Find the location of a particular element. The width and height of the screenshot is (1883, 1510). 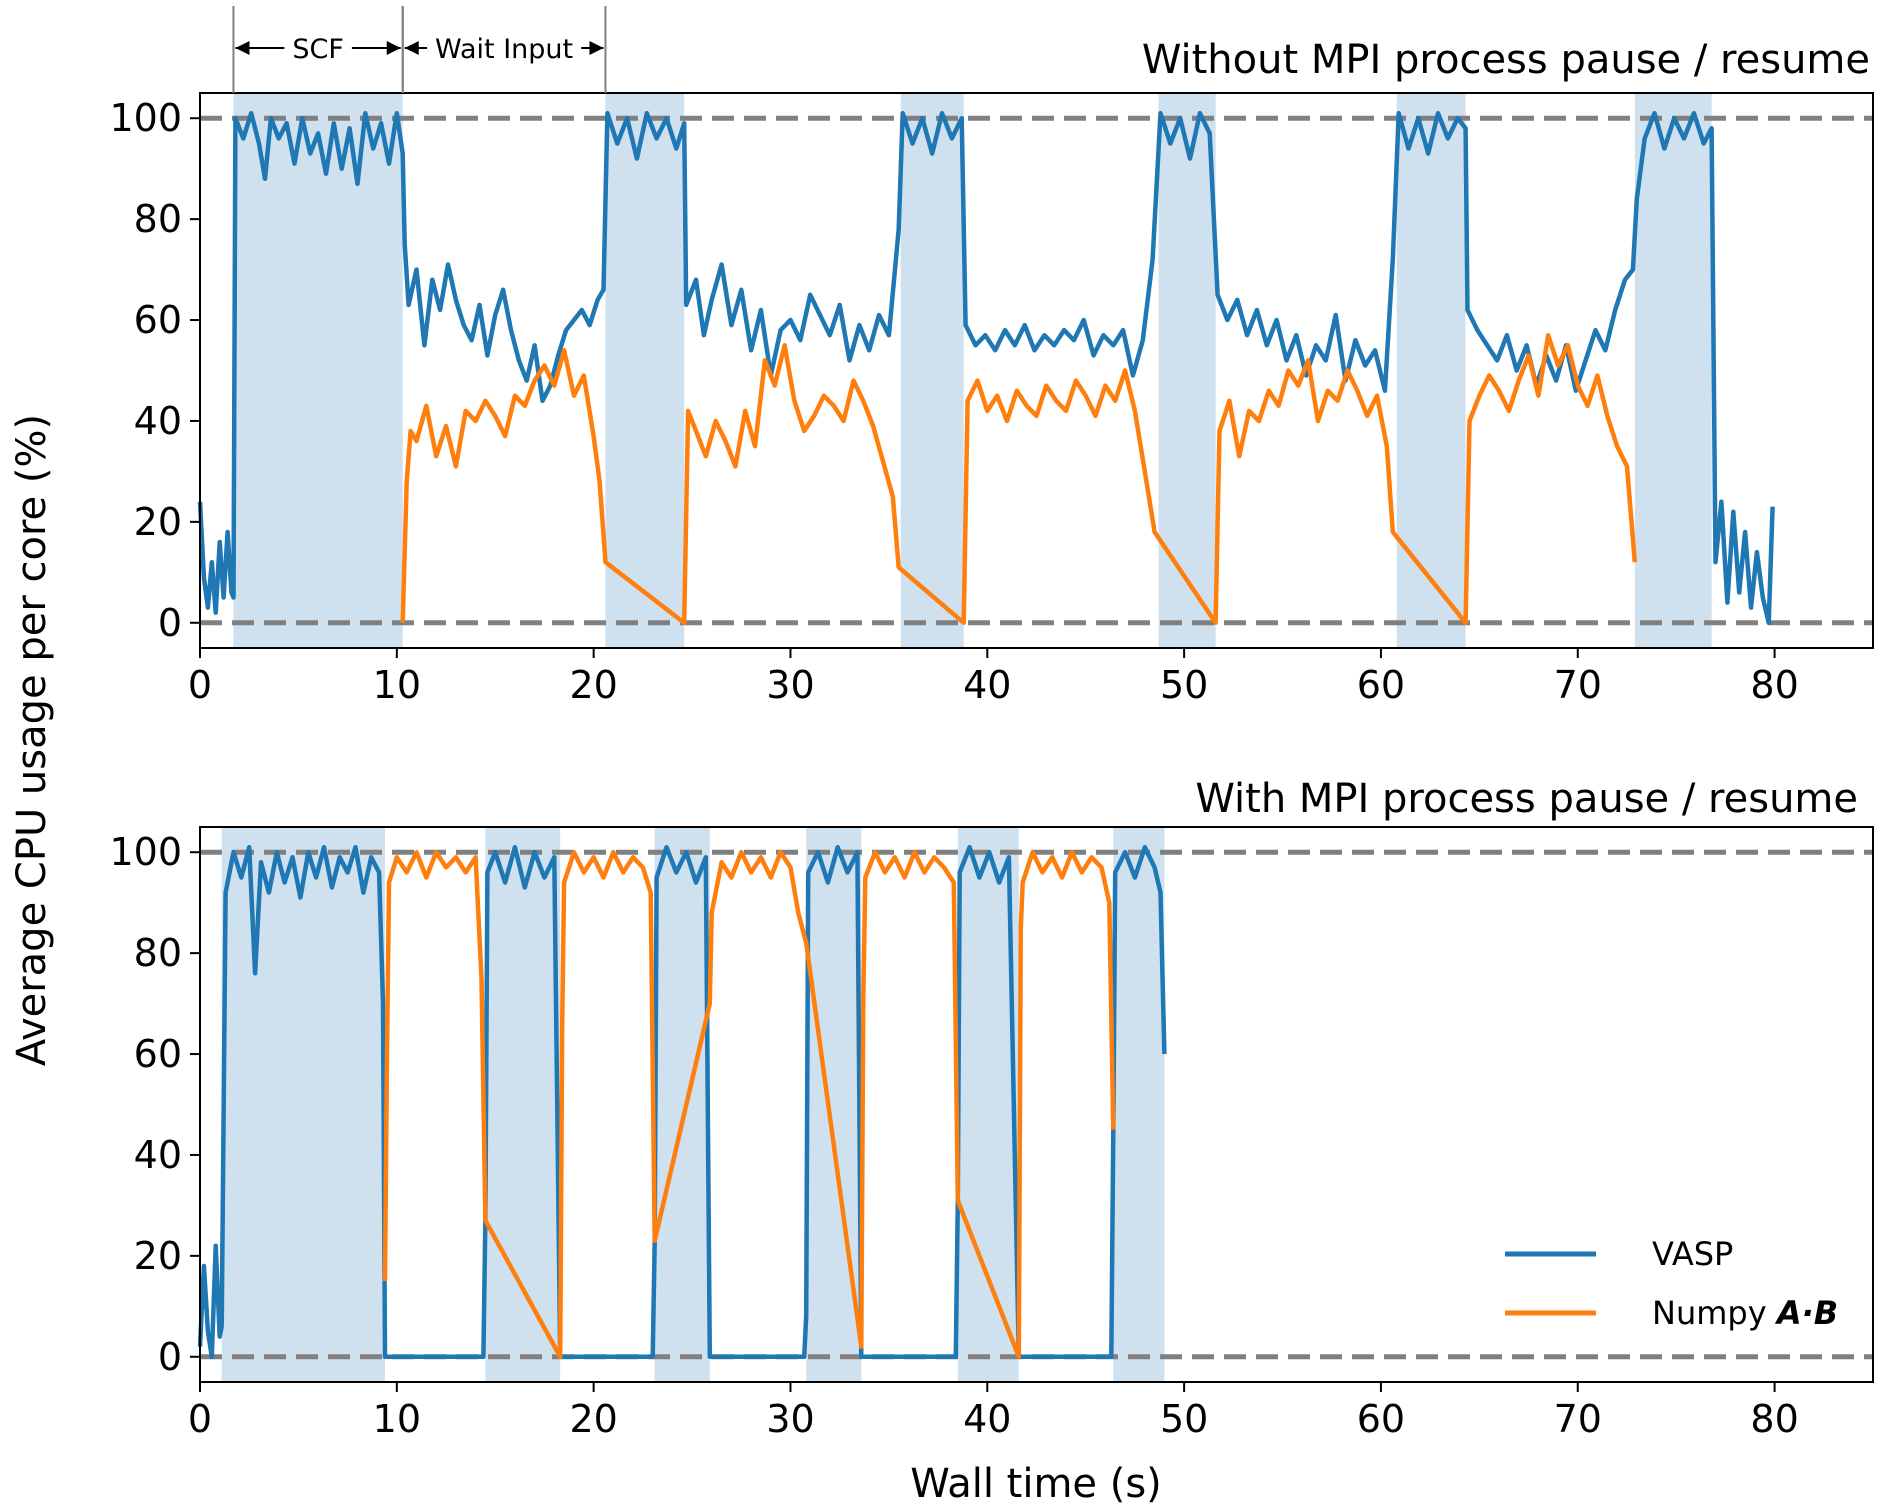

bottom-xtick-label-70: 70 is located at coordinates (1578, 1419).